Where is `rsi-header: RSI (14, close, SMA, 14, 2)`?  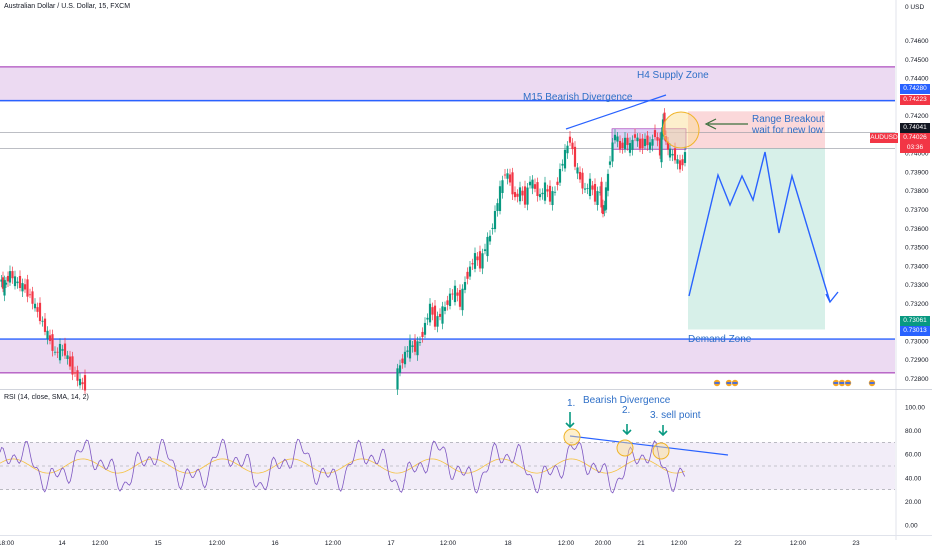 rsi-header: RSI (14, close, SMA, 14, 2) is located at coordinates (46, 397).